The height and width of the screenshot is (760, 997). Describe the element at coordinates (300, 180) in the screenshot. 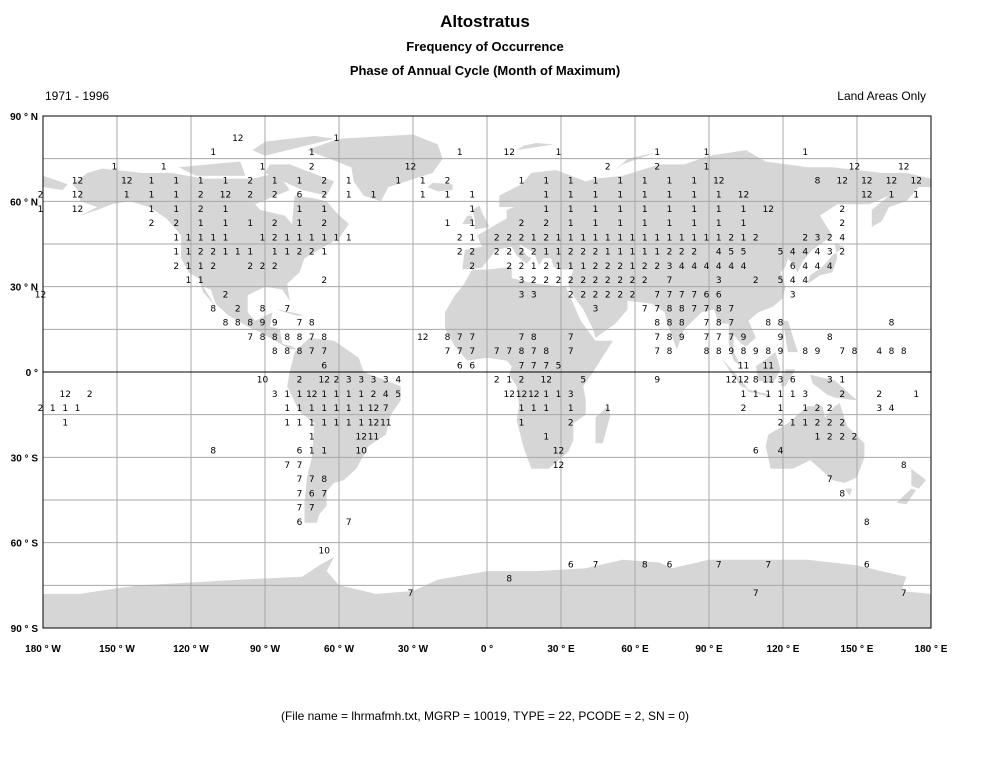

I see `land-baffin` at that location.